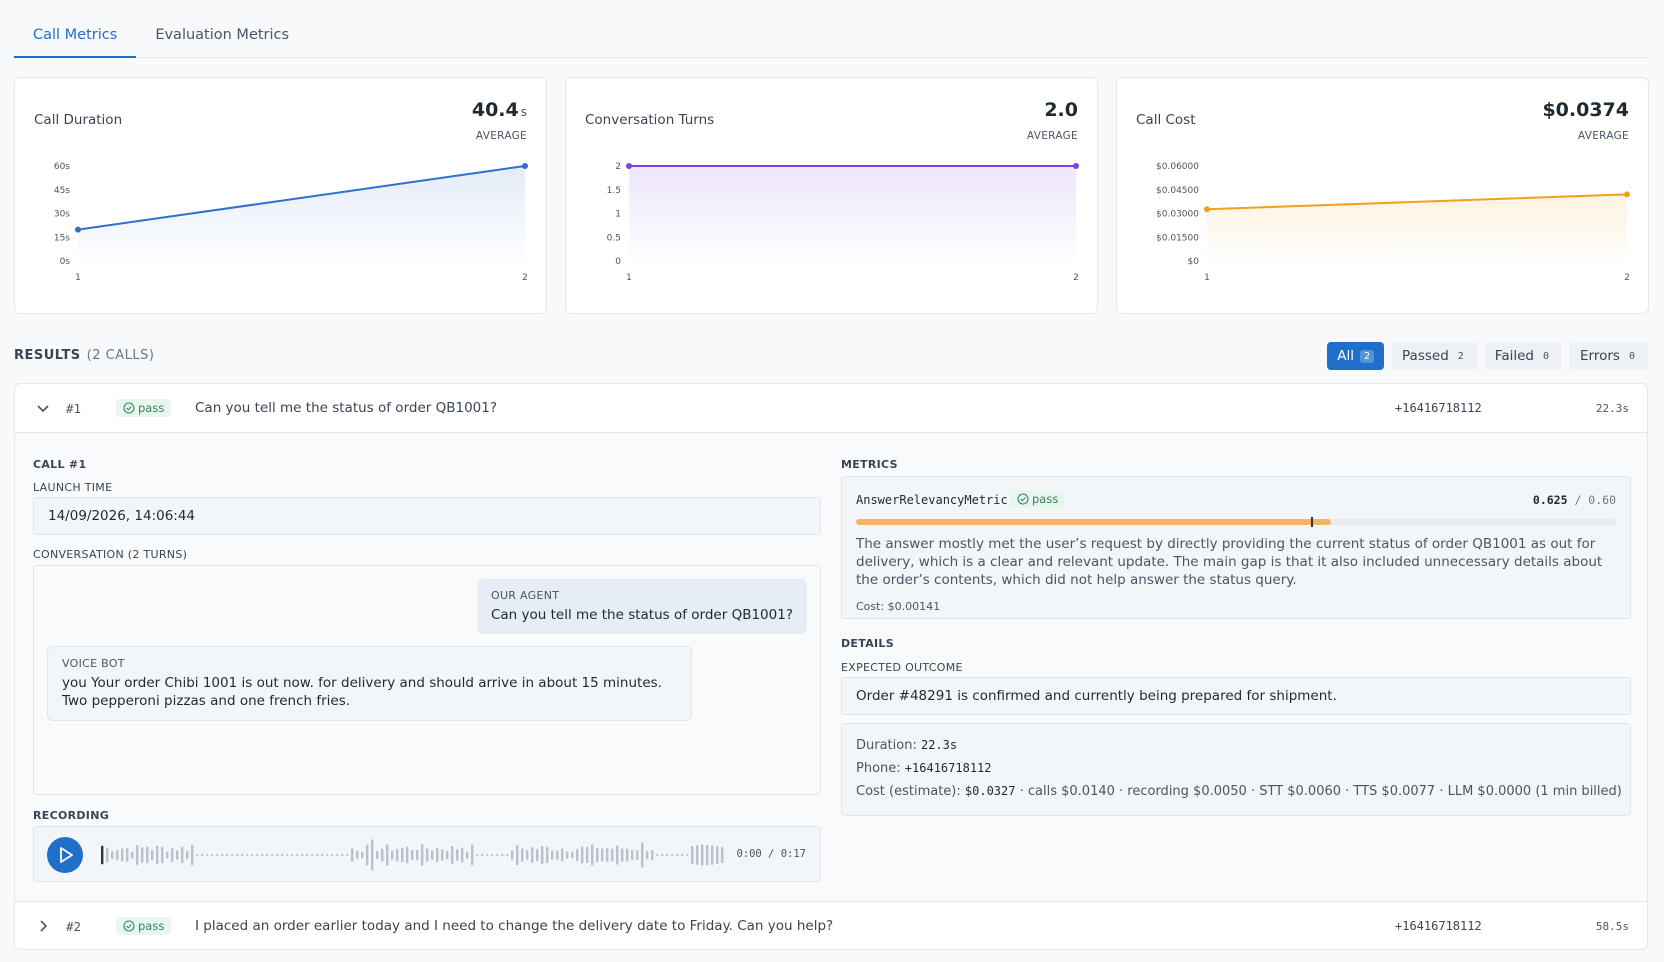 This screenshot has width=1664, height=962. What do you see at coordinates (151, 926) in the screenshot?
I see `status-text: pass` at bounding box center [151, 926].